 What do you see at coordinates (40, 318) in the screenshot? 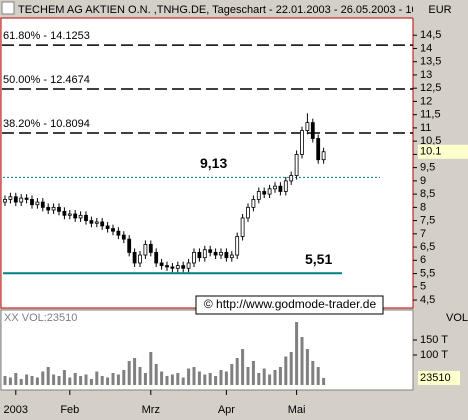
I see `volume-title: XX VOL:23510` at bounding box center [40, 318].